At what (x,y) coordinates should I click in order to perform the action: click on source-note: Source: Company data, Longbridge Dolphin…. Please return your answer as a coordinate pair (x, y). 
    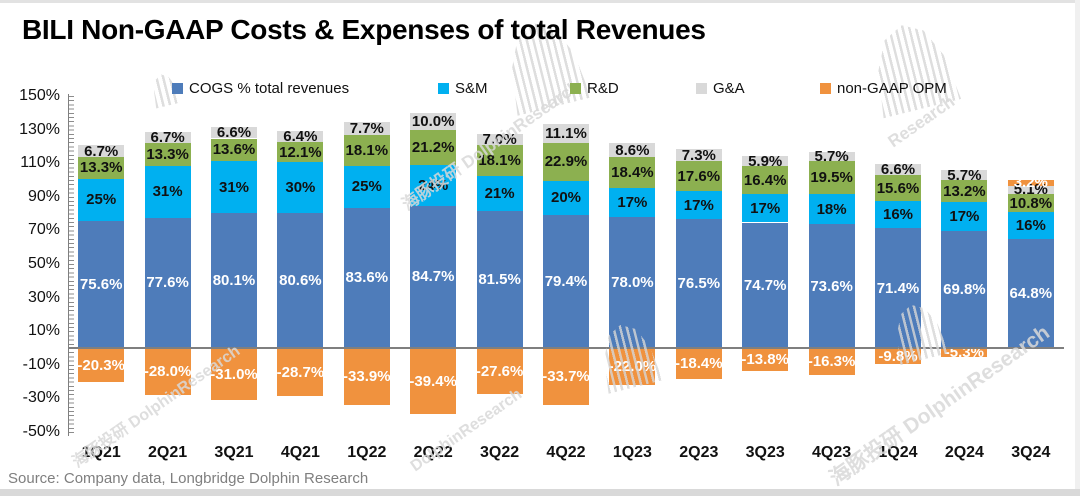
    Looking at the image, I should click on (188, 478).